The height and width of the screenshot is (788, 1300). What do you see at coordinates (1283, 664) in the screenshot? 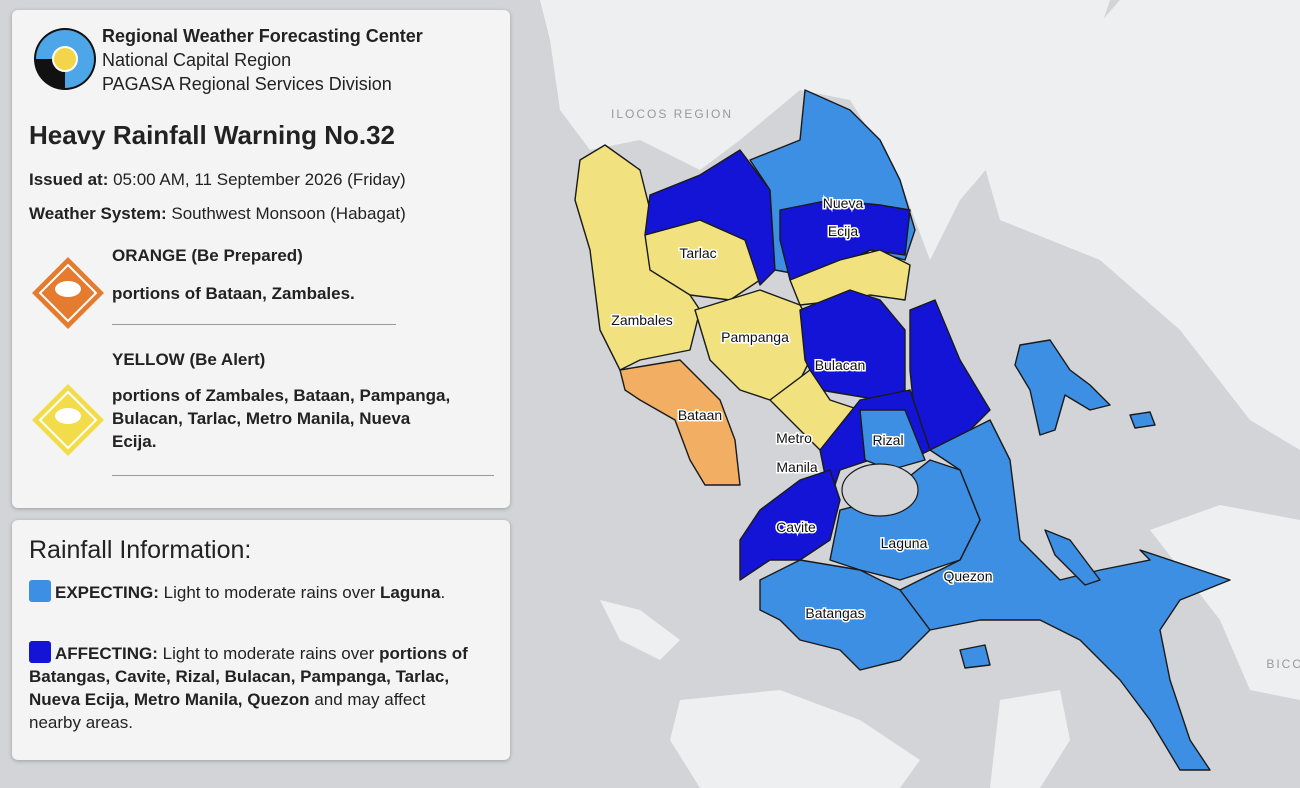
I see `region-label: BICO` at bounding box center [1283, 664].